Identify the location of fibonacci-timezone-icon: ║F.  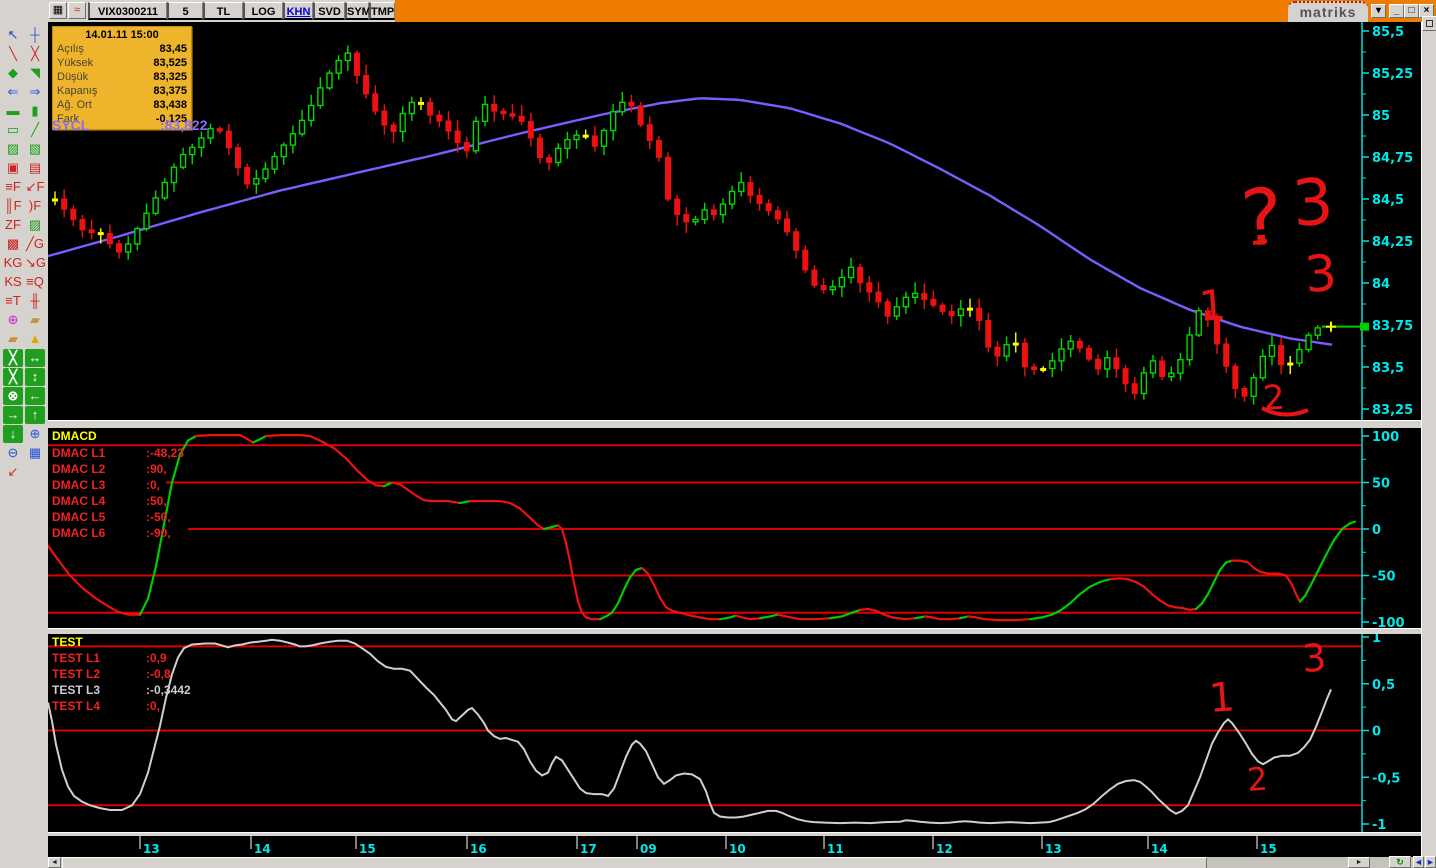
(13, 205).